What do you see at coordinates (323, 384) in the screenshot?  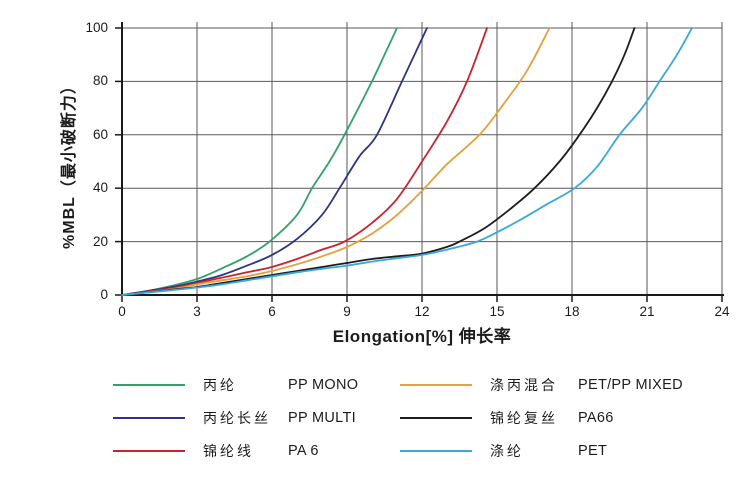 I see `legend-label-en-pp-mono: PP MONO` at bounding box center [323, 384].